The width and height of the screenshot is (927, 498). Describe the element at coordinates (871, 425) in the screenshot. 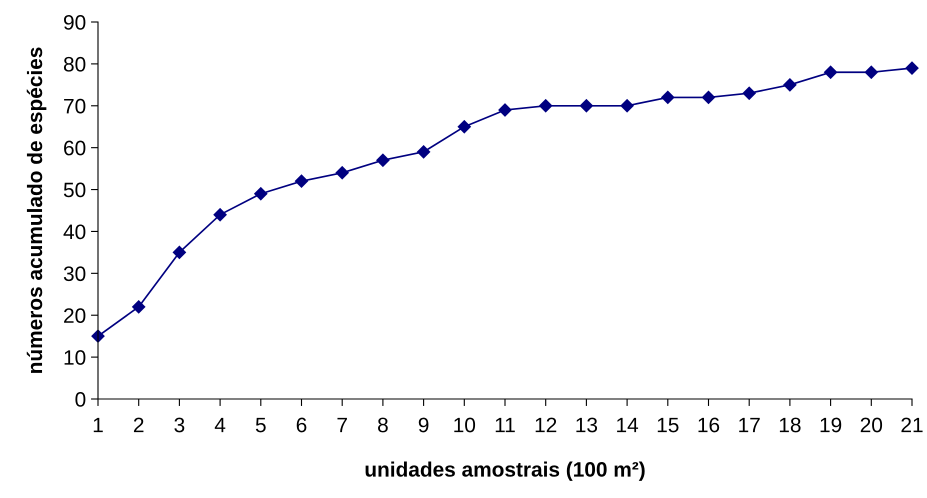

I see `x-tick-label: 20` at that location.